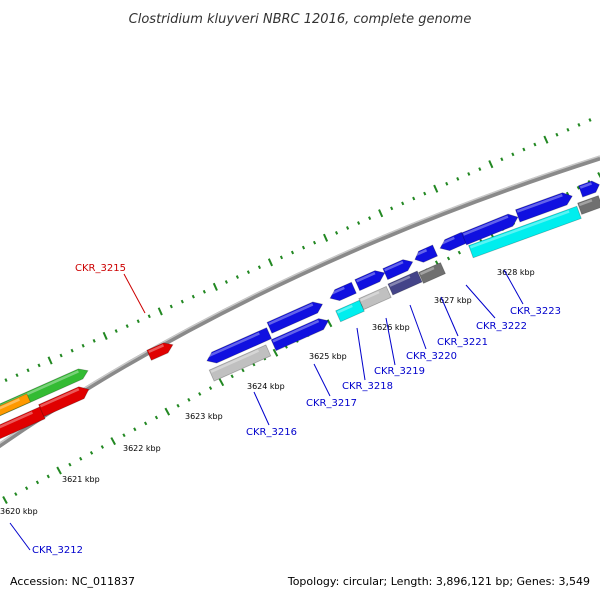  What do you see at coordinates (271, 432) in the screenshot?
I see `gene-label: CKR_3216` at bounding box center [271, 432].